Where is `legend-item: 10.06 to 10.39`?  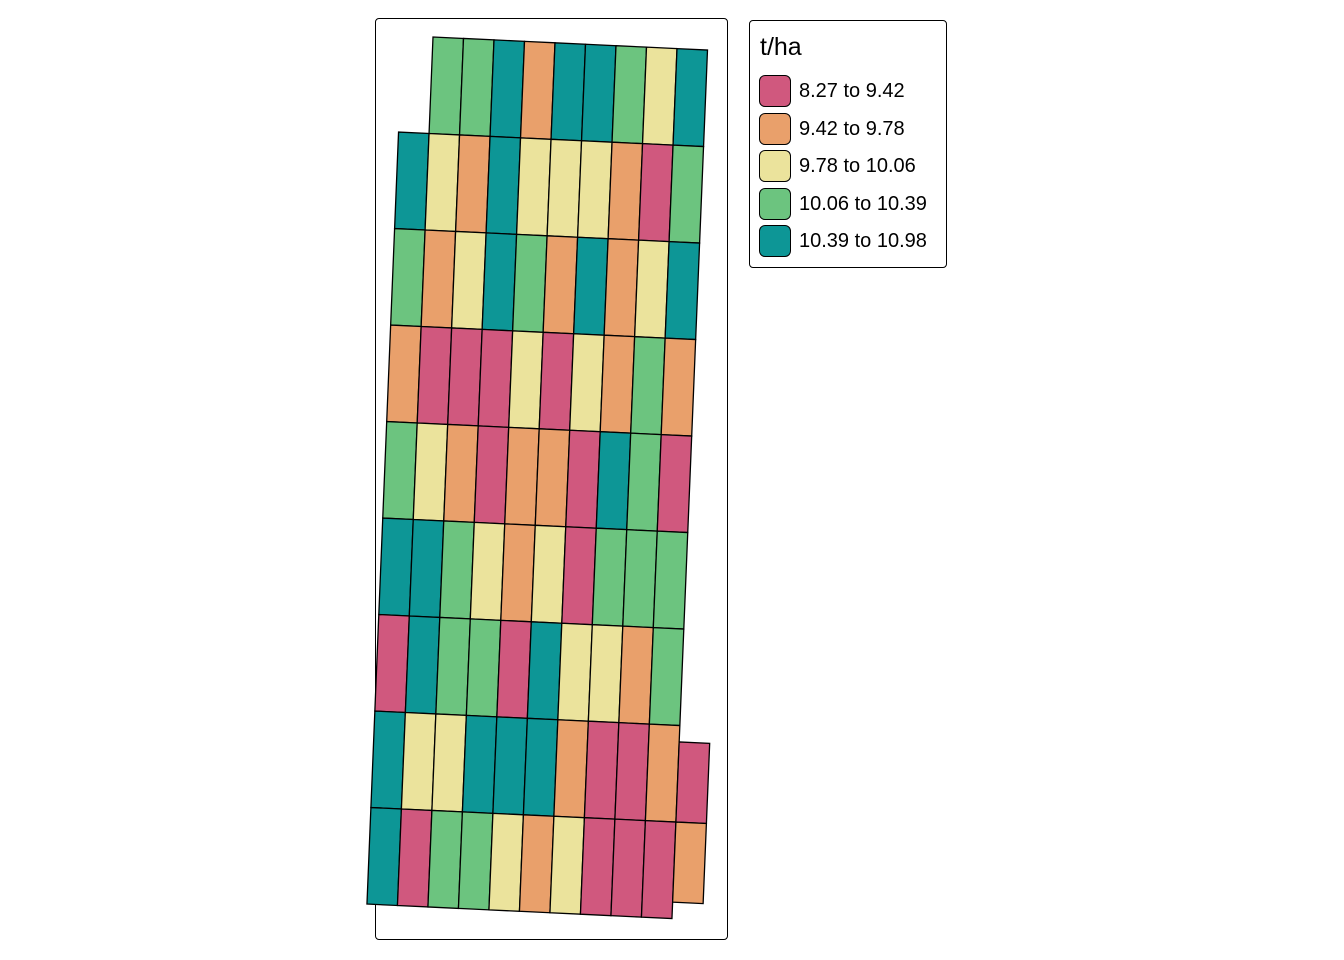
legend-item: 10.06 to 10.39 is located at coordinates (849, 205).